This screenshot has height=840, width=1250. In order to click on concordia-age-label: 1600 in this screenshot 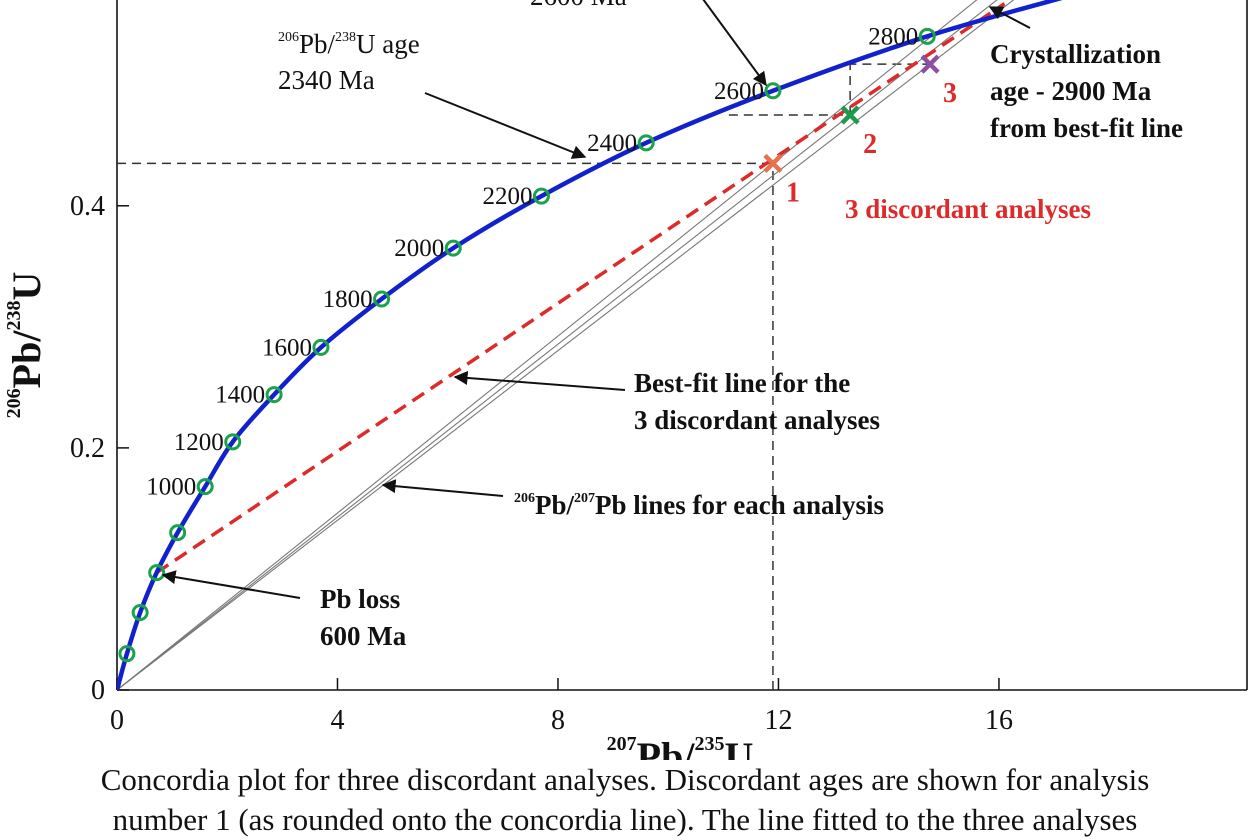, I will do `click(287, 347)`.